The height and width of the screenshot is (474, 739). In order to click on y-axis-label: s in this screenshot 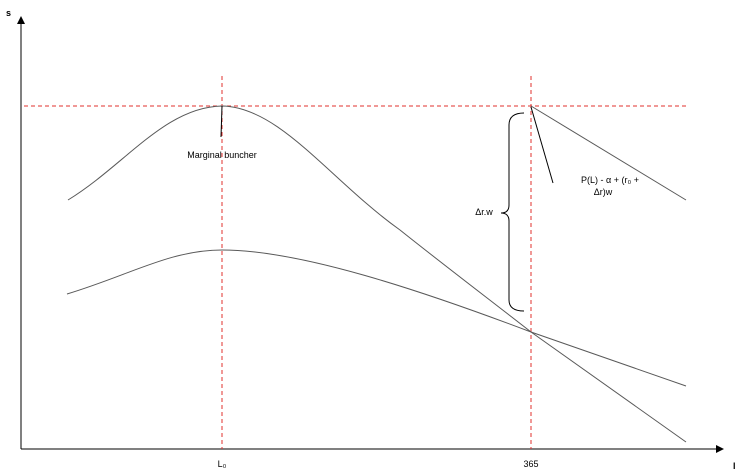, I will do `click(8, 13)`.